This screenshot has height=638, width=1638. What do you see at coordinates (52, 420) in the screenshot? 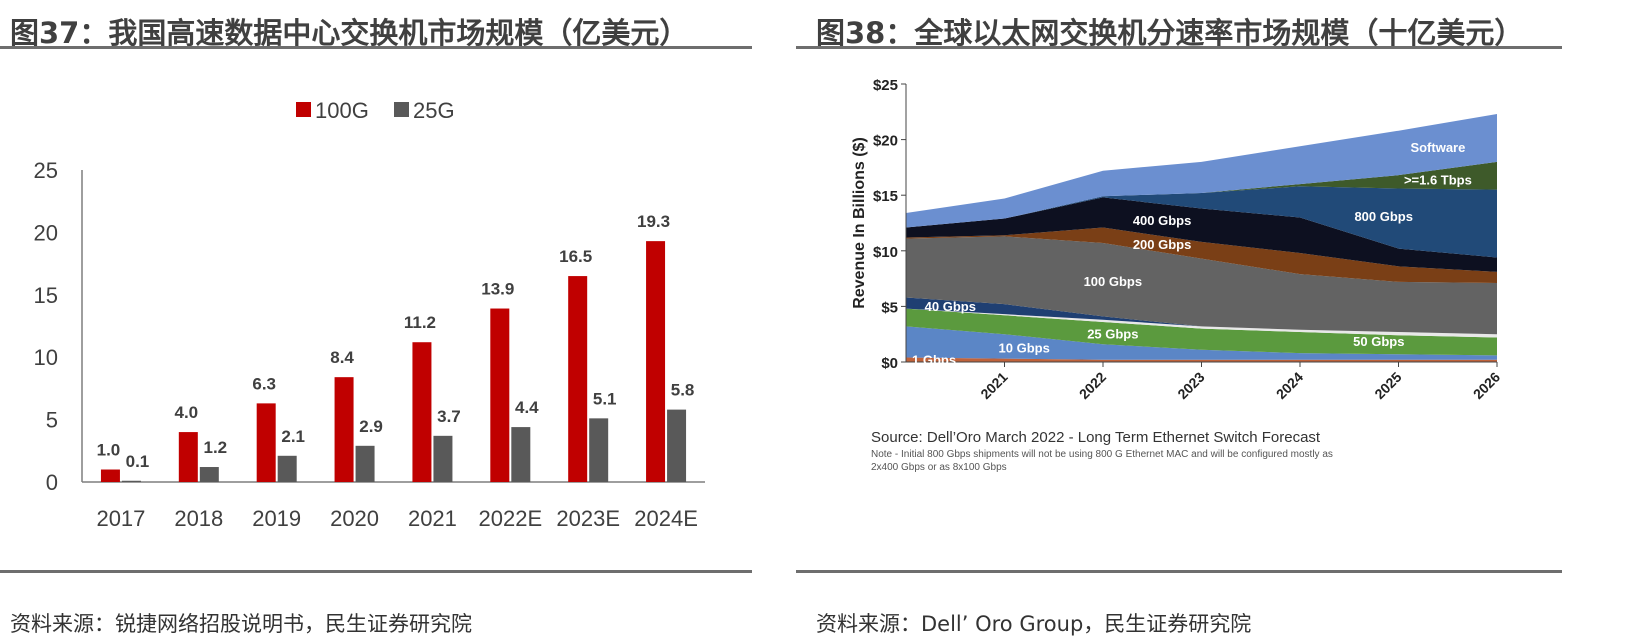
I see `y-tick-label: 5` at bounding box center [52, 420].